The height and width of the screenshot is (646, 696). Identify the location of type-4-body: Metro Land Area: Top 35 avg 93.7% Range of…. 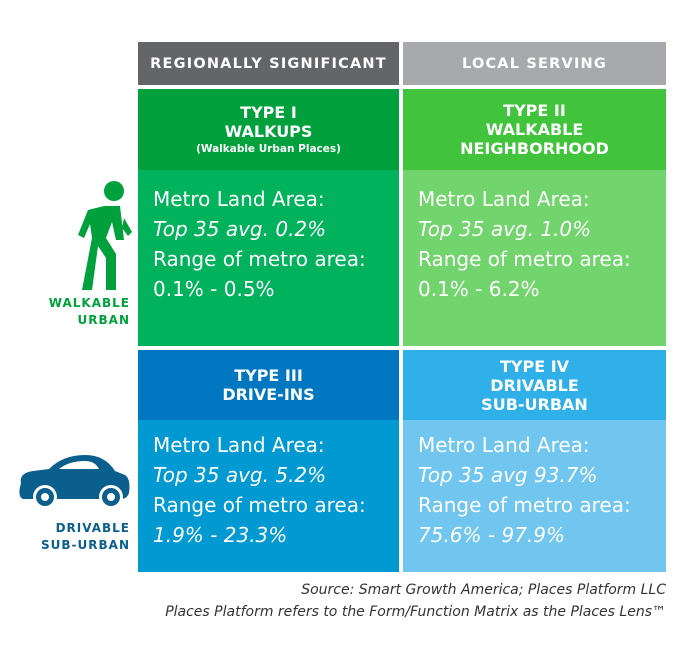
(534, 496).